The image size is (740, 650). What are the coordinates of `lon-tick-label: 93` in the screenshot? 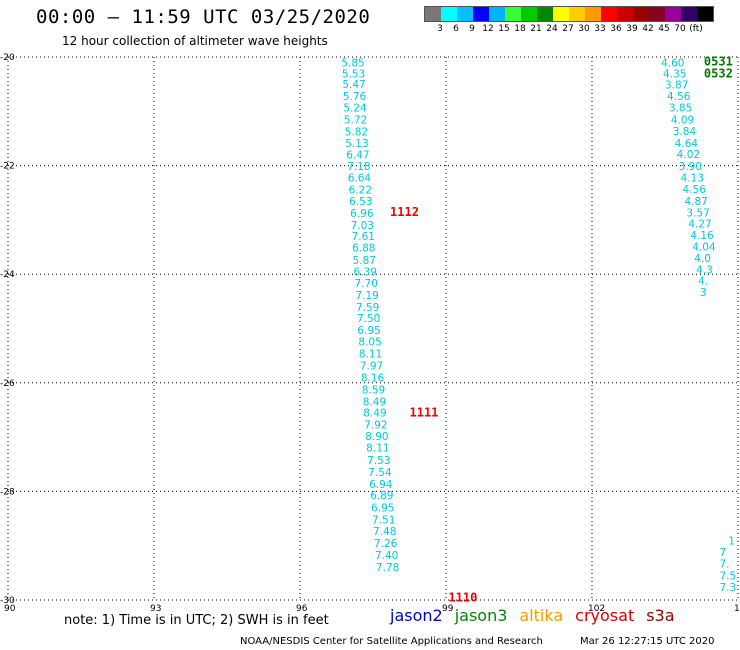 It's located at (155, 609).